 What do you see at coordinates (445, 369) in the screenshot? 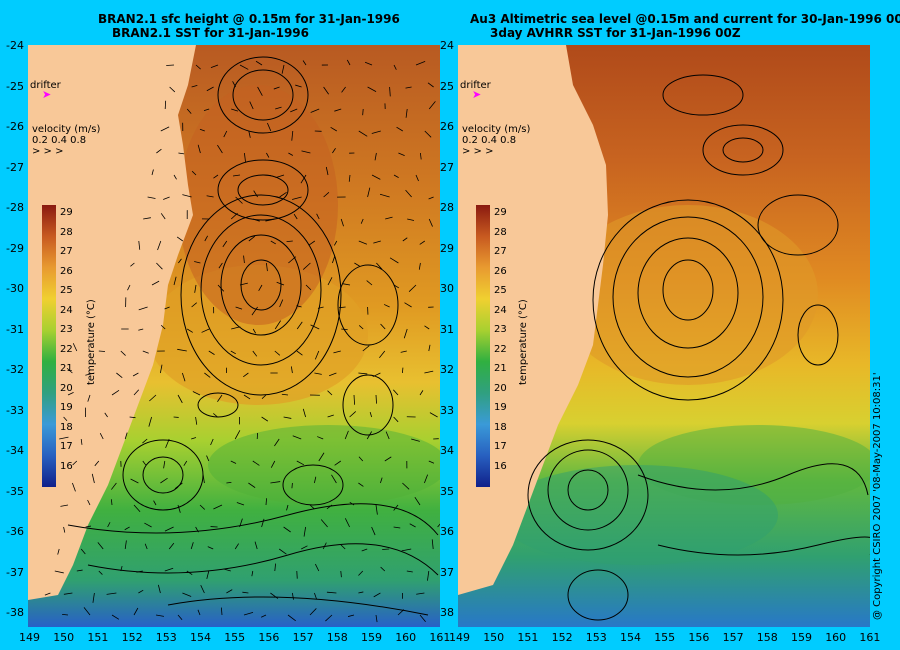
I see `right-y-tick: -32` at bounding box center [445, 369].